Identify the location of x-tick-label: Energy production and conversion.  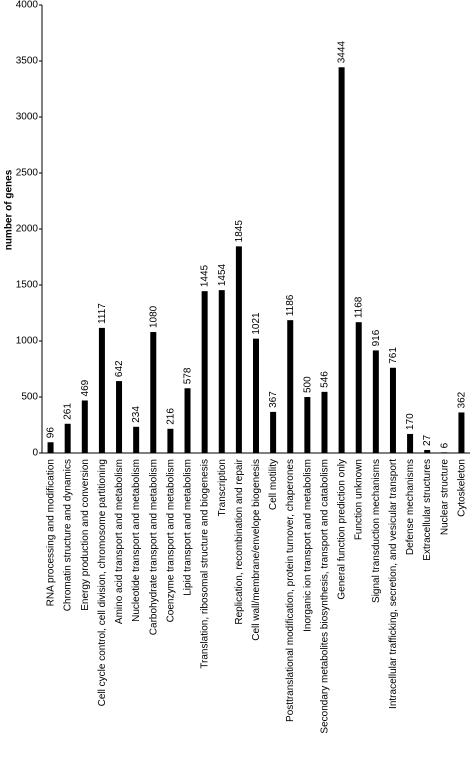
(85, 535).